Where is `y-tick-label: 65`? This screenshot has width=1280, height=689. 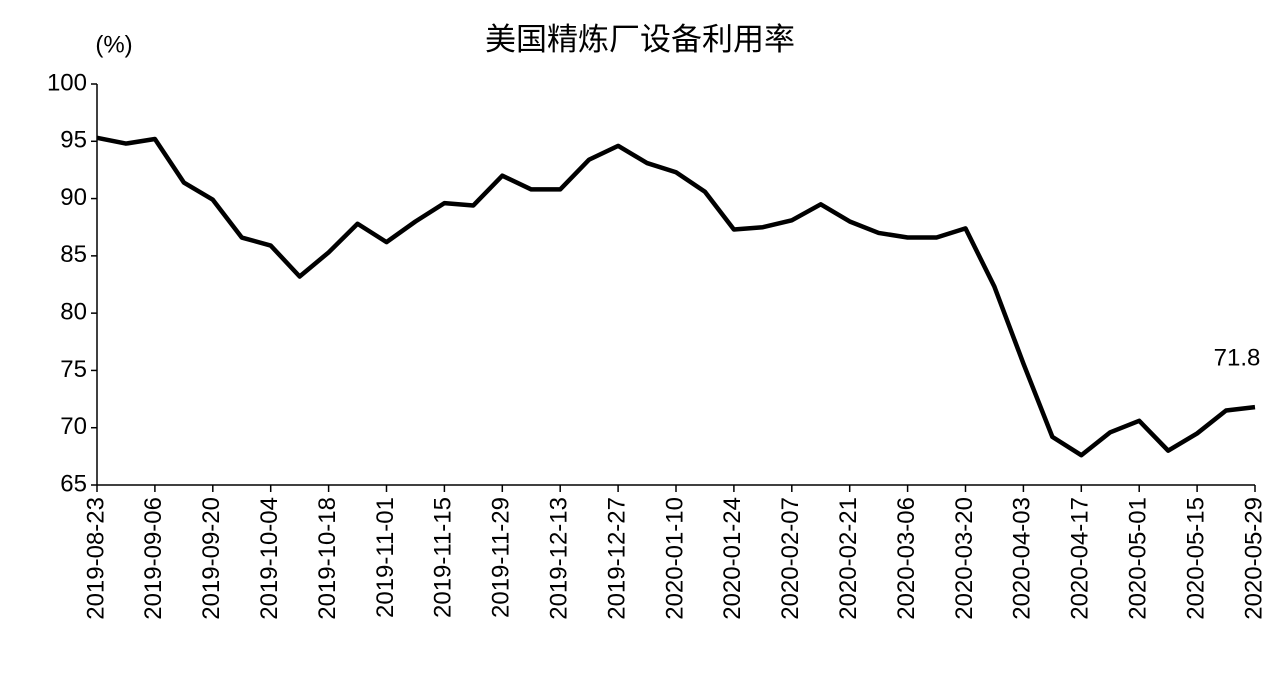
y-tick-label: 65 is located at coordinates (73, 483).